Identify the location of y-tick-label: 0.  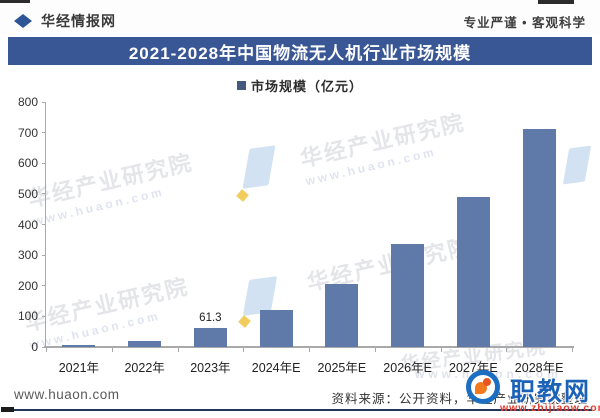
(34, 347).